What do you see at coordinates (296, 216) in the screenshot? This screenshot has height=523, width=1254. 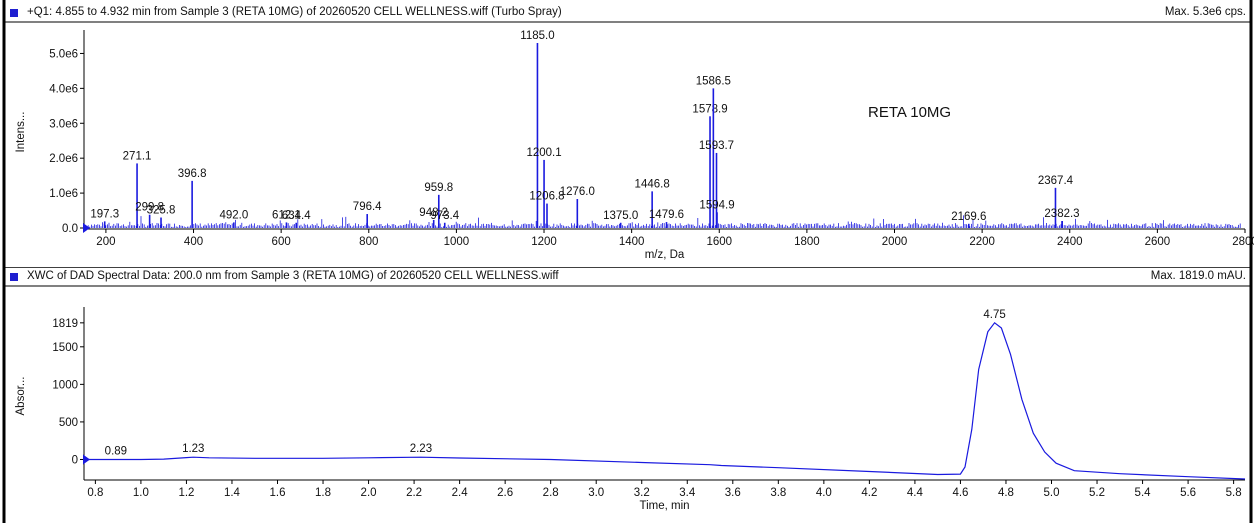 I see `peak-label: 634.4` at bounding box center [296, 216].